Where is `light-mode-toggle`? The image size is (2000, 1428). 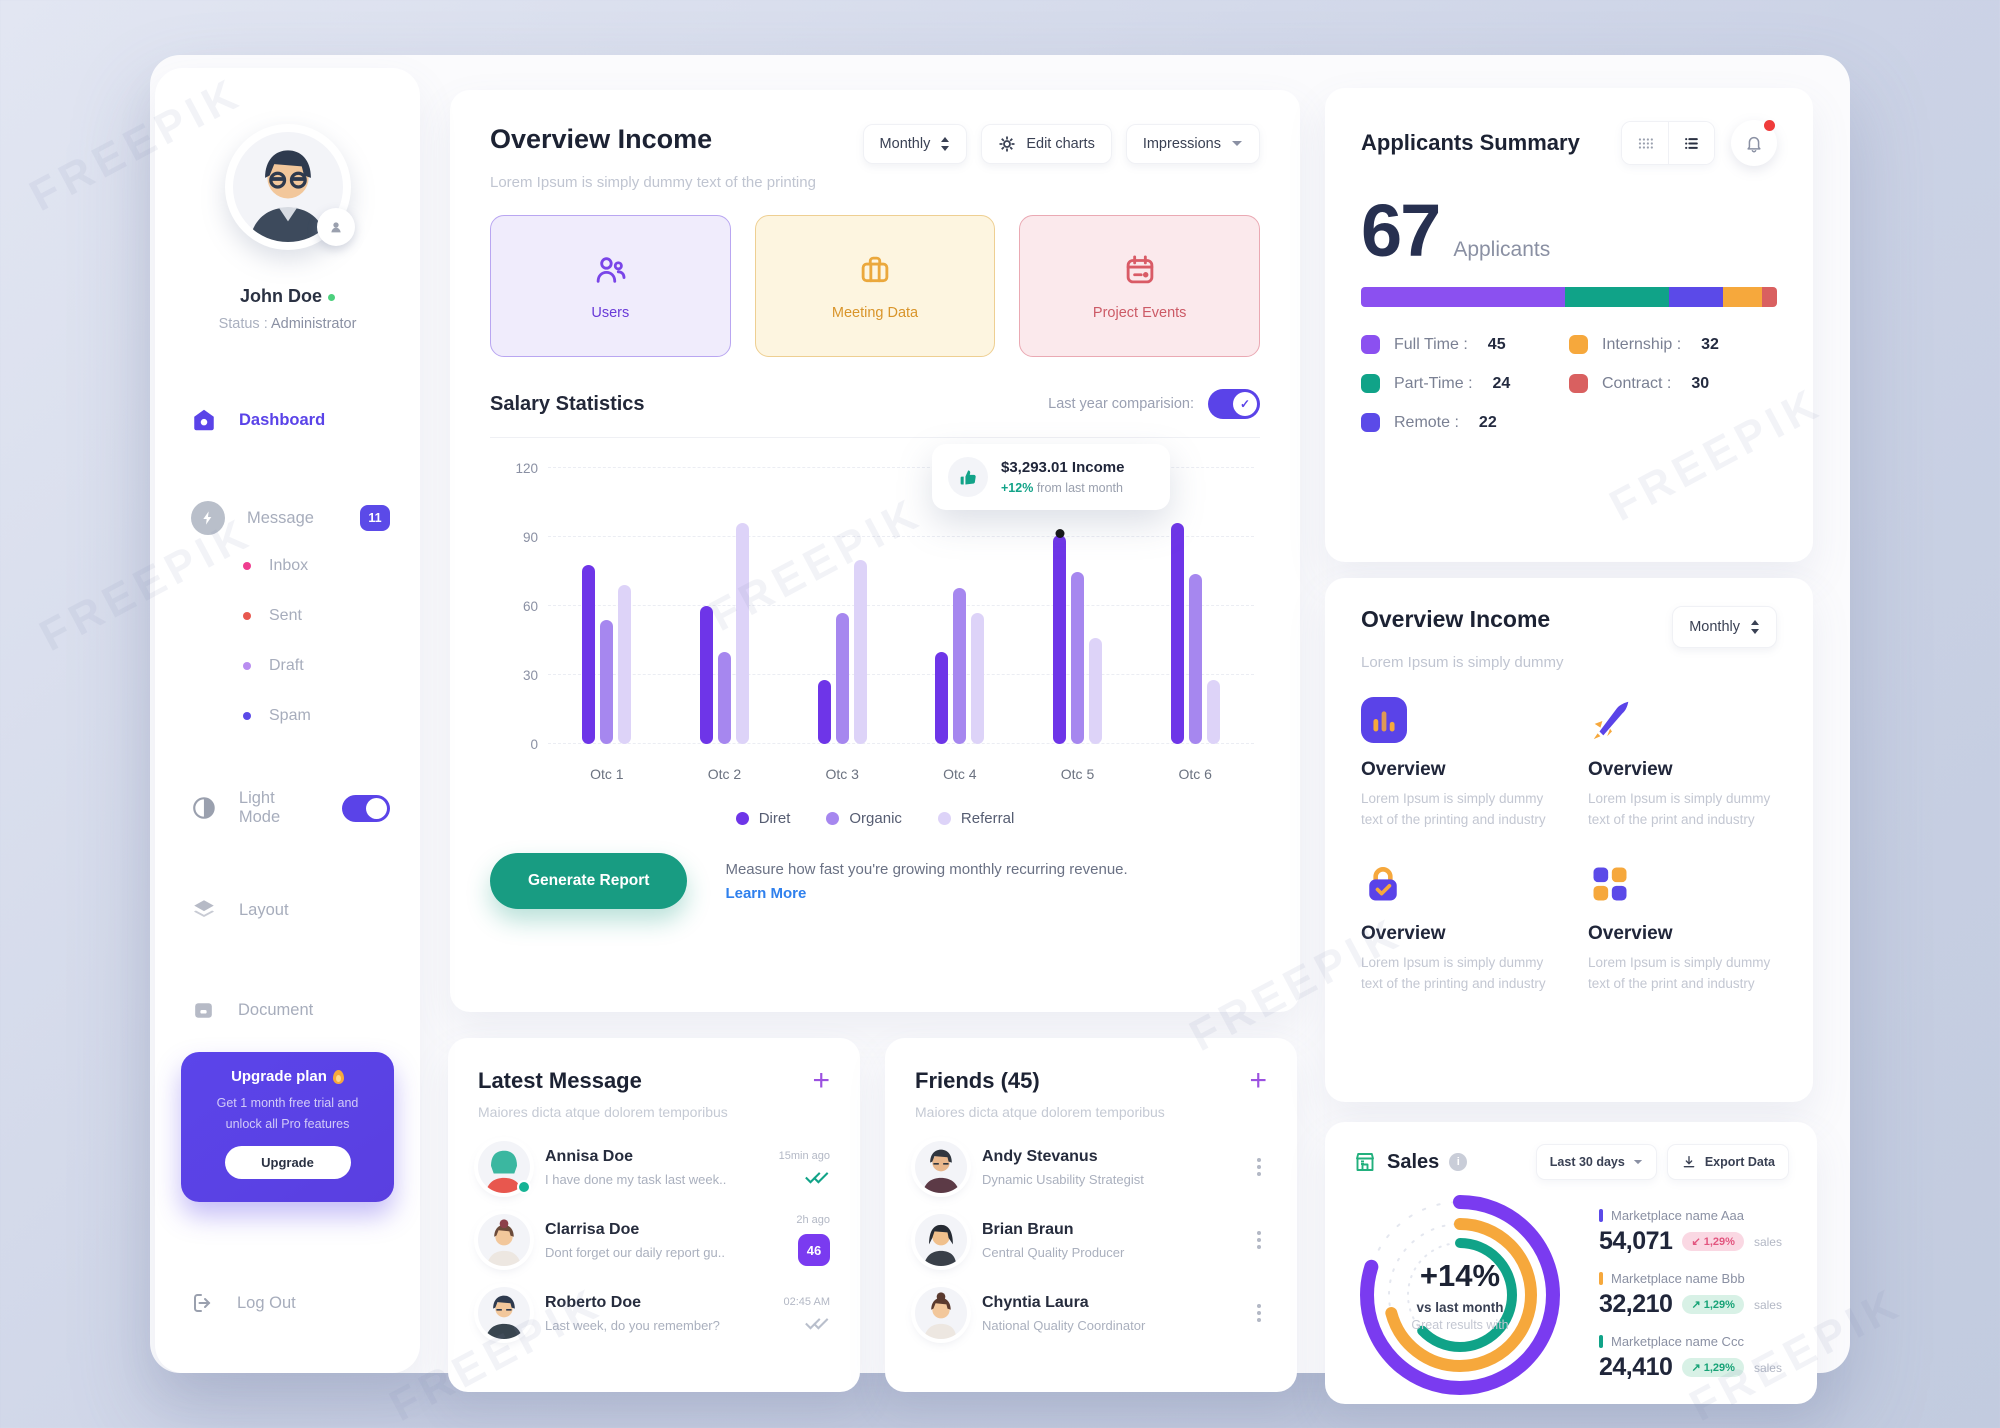 light-mode-toggle is located at coordinates (366, 808).